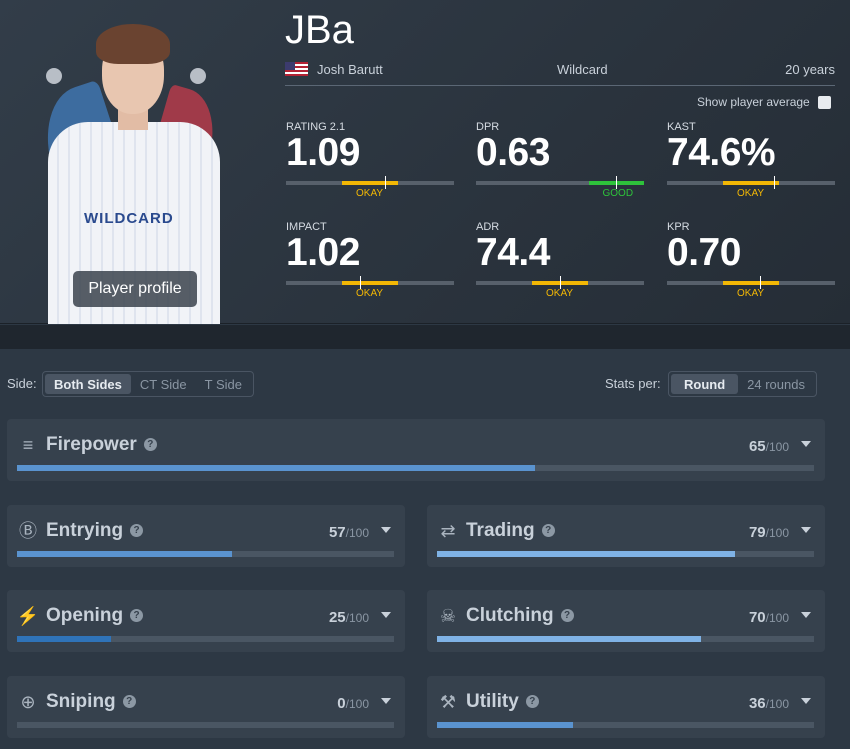 The height and width of the screenshot is (749, 850). I want to click on category-name: Sniping, so click(81, 701).